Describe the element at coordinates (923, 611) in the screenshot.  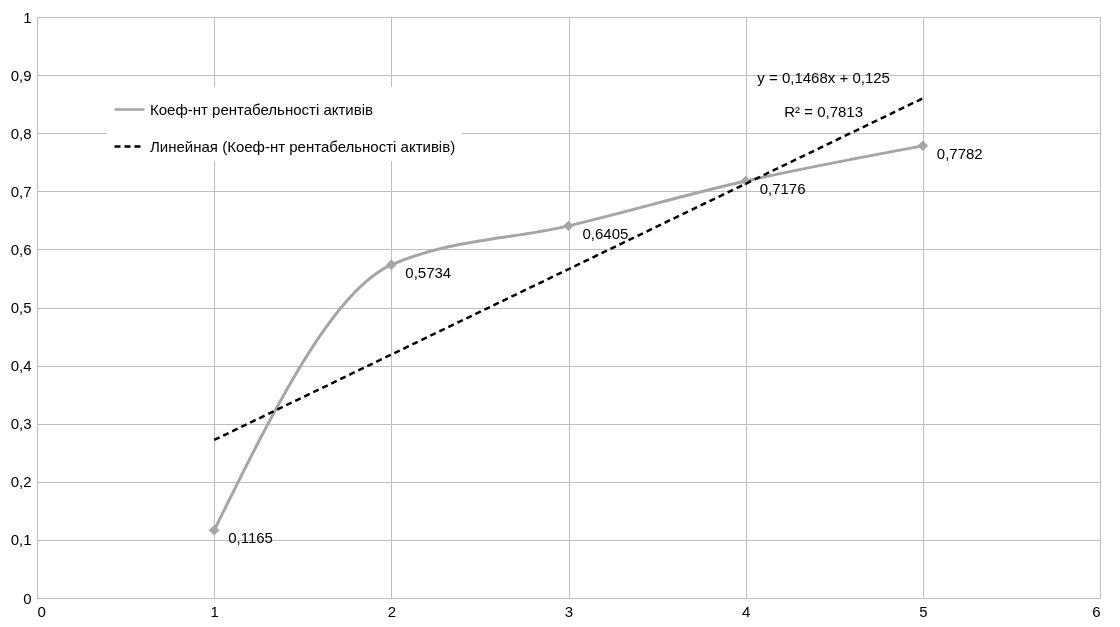
I see `x-tick-label: 5` at that location.